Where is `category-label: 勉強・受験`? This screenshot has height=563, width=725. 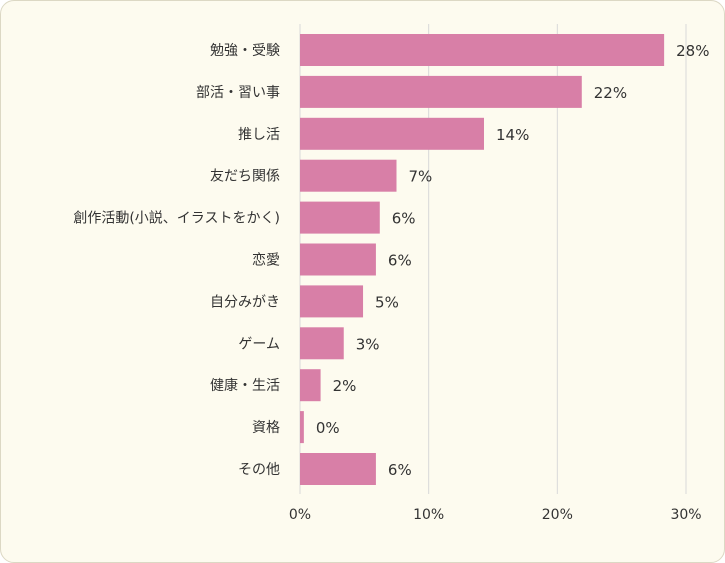
category-label: 勉強・受験 is located at coordinates (245, 51).